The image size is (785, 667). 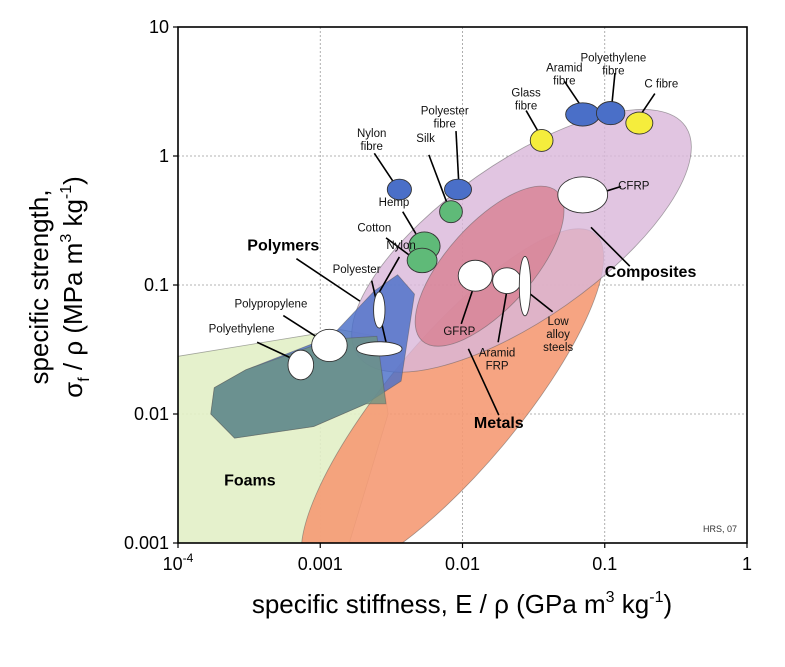 What do you see at coordinates (73, 390) in the screenshot?
I see `y-axis-sigma: σ` at bounding box center [73, 390].